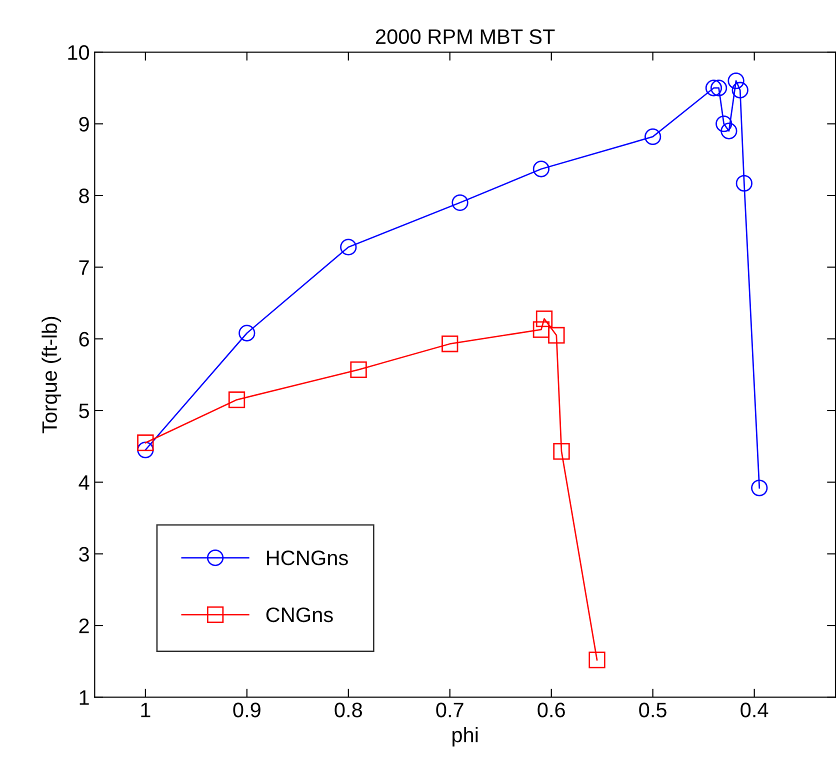 This screenshot has width=838, height=767. What do you see at coordinates (652, 710) in the screenshot?
I see `x-tick-label: 0.5` at bounding box center [652, 710].